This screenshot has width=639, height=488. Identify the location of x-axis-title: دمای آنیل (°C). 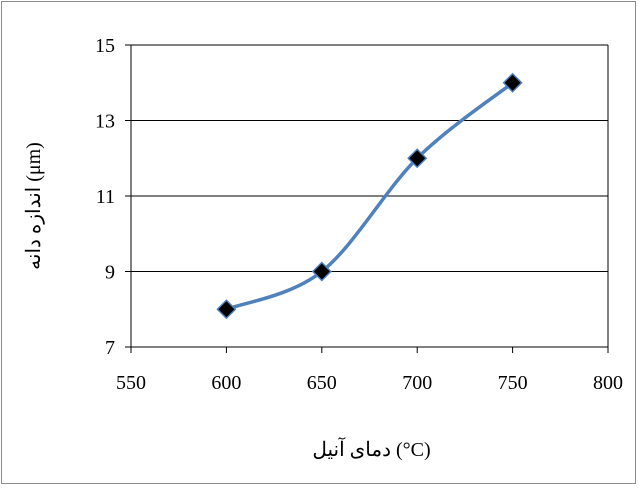
(371, 449).